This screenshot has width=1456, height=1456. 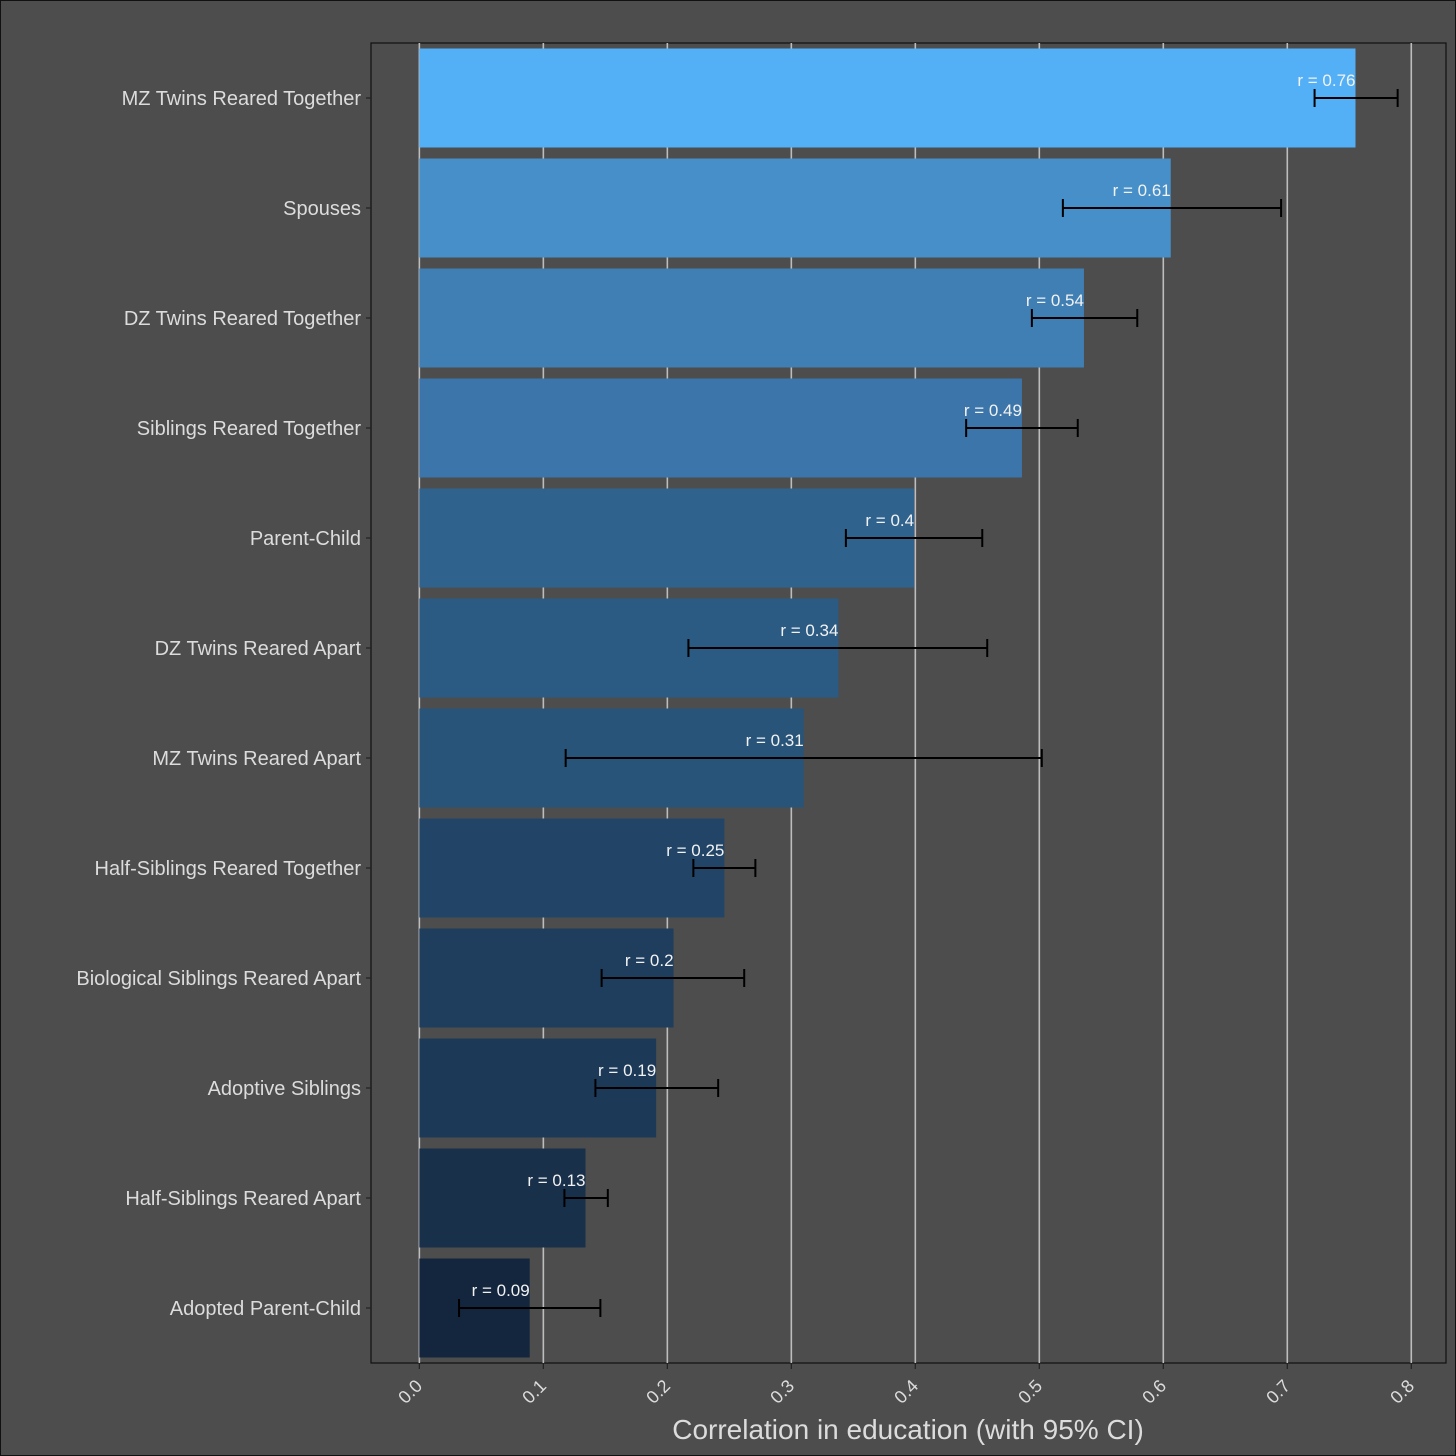 What do you see at coordinates (1402, 1392) in the screenshot?
I see `x-tick-label: 0.8` at bounding box center [1402, 1392].